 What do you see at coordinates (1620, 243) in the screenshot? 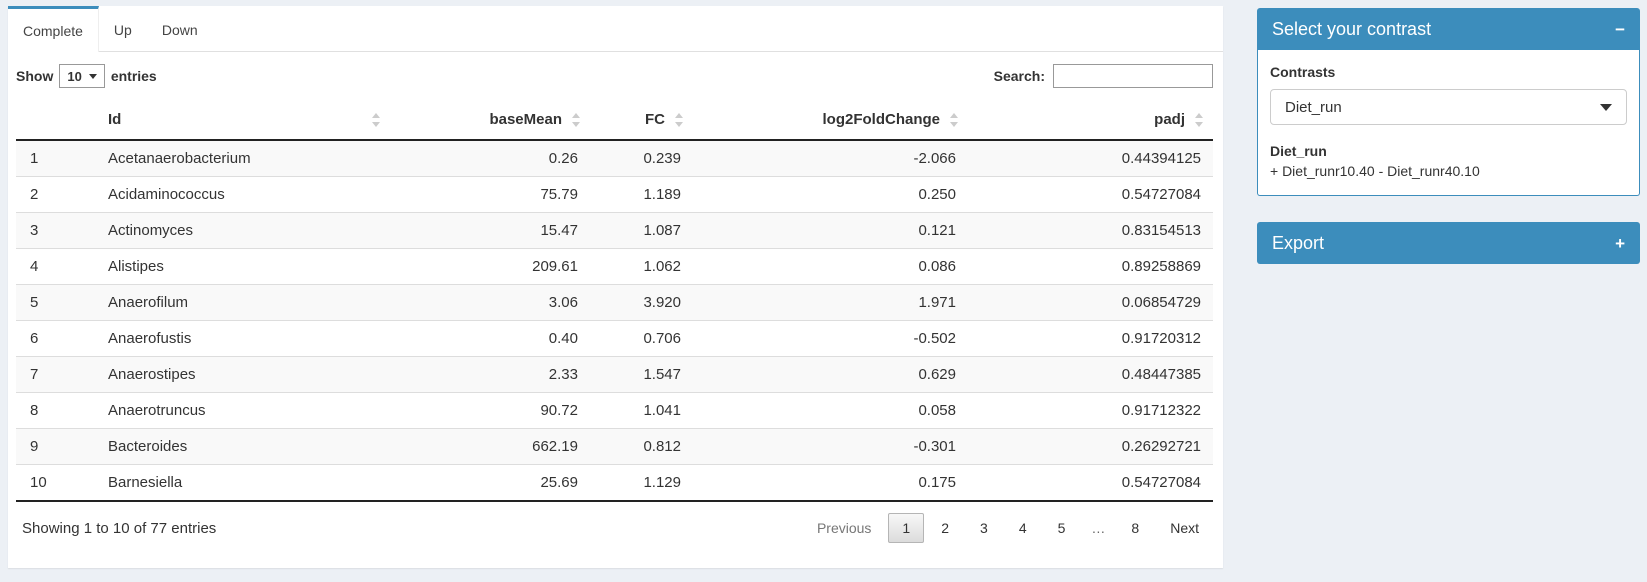
I see `collapse-plus-icon: +` at bounding box center [1620, 243].